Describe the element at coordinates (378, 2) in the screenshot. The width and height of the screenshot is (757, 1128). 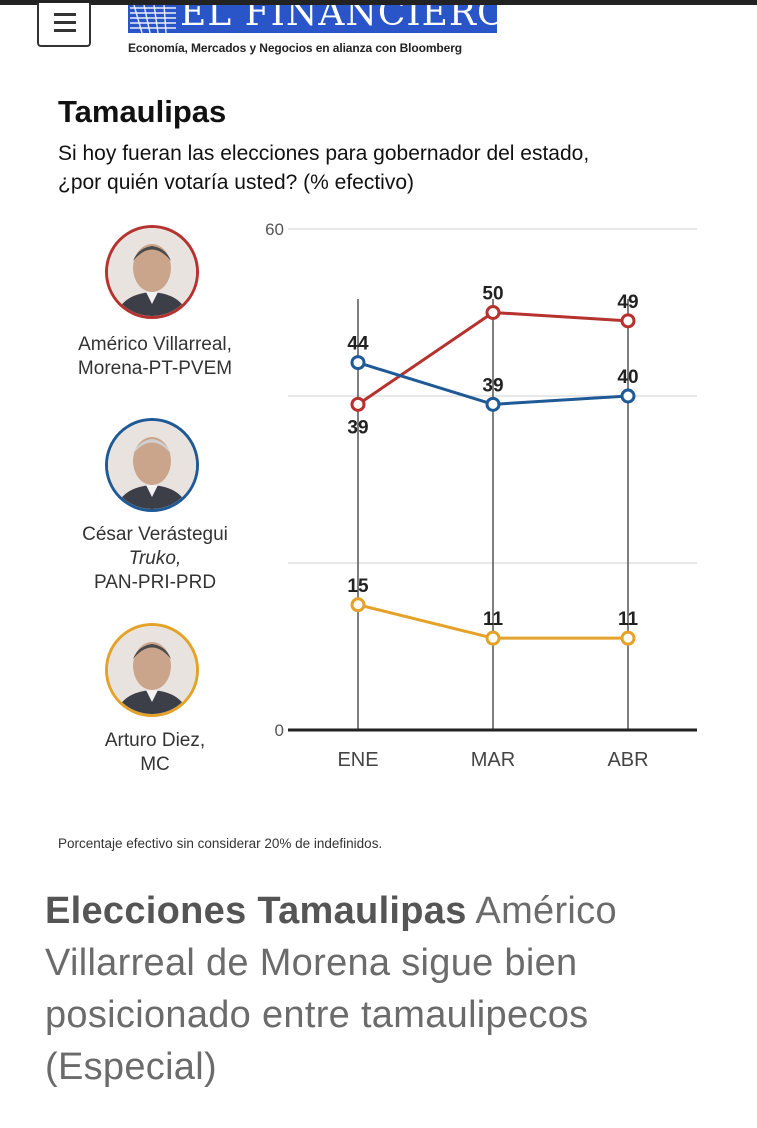
I see `top-border` at that location.